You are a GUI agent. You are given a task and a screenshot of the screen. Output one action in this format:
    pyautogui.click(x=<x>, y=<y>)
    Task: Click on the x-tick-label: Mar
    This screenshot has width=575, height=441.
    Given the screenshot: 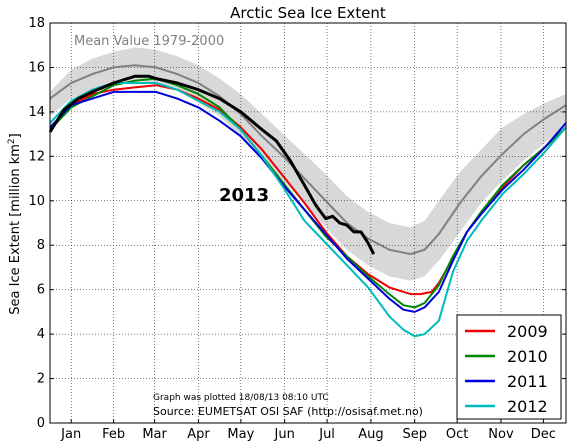 What is the action you would take?
    pyautogui.click(x=154, y=434)
    